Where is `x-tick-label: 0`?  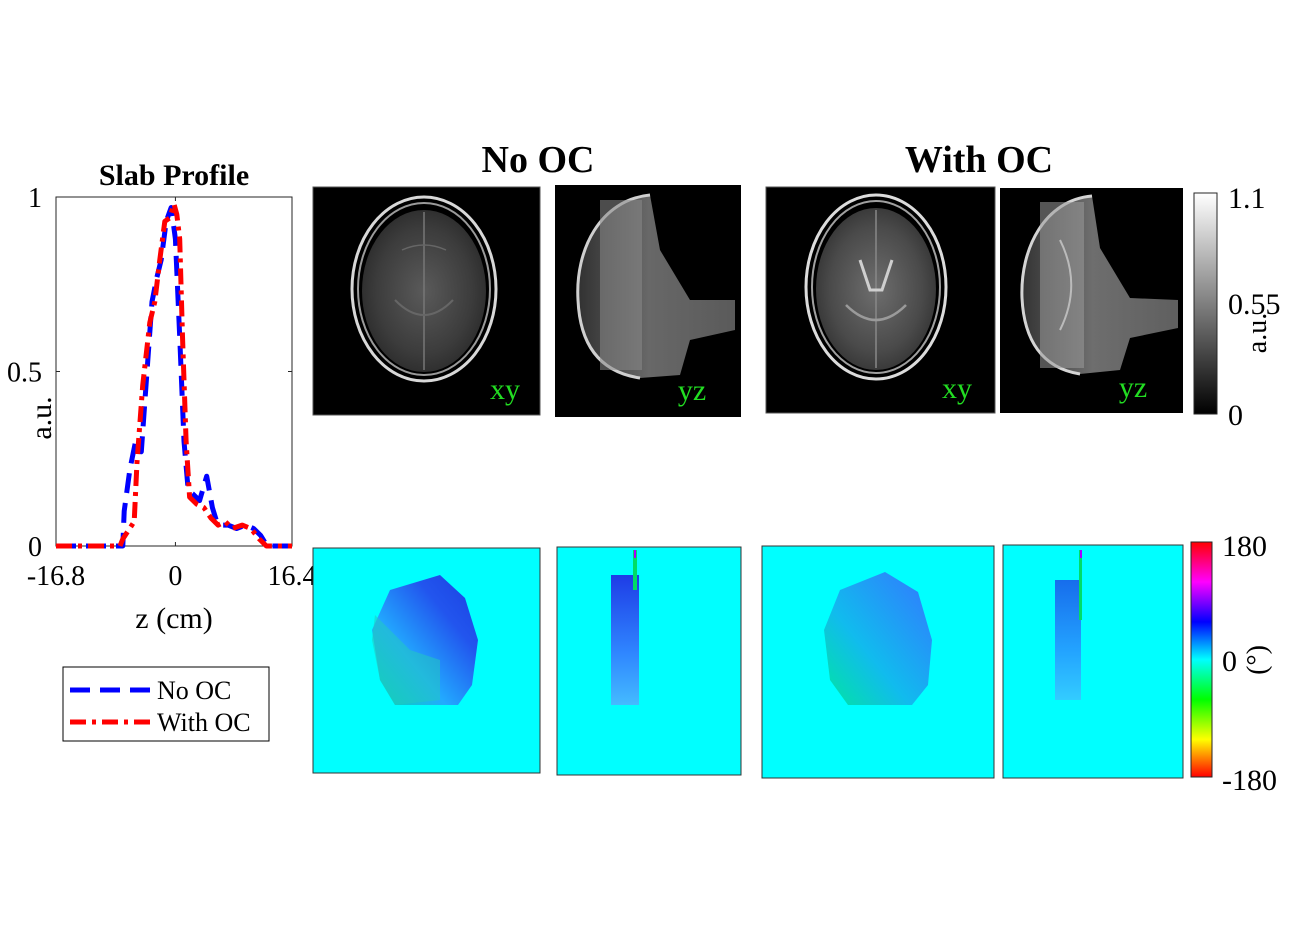
x-tick-label: 0 is located at coordinates (175, 576).